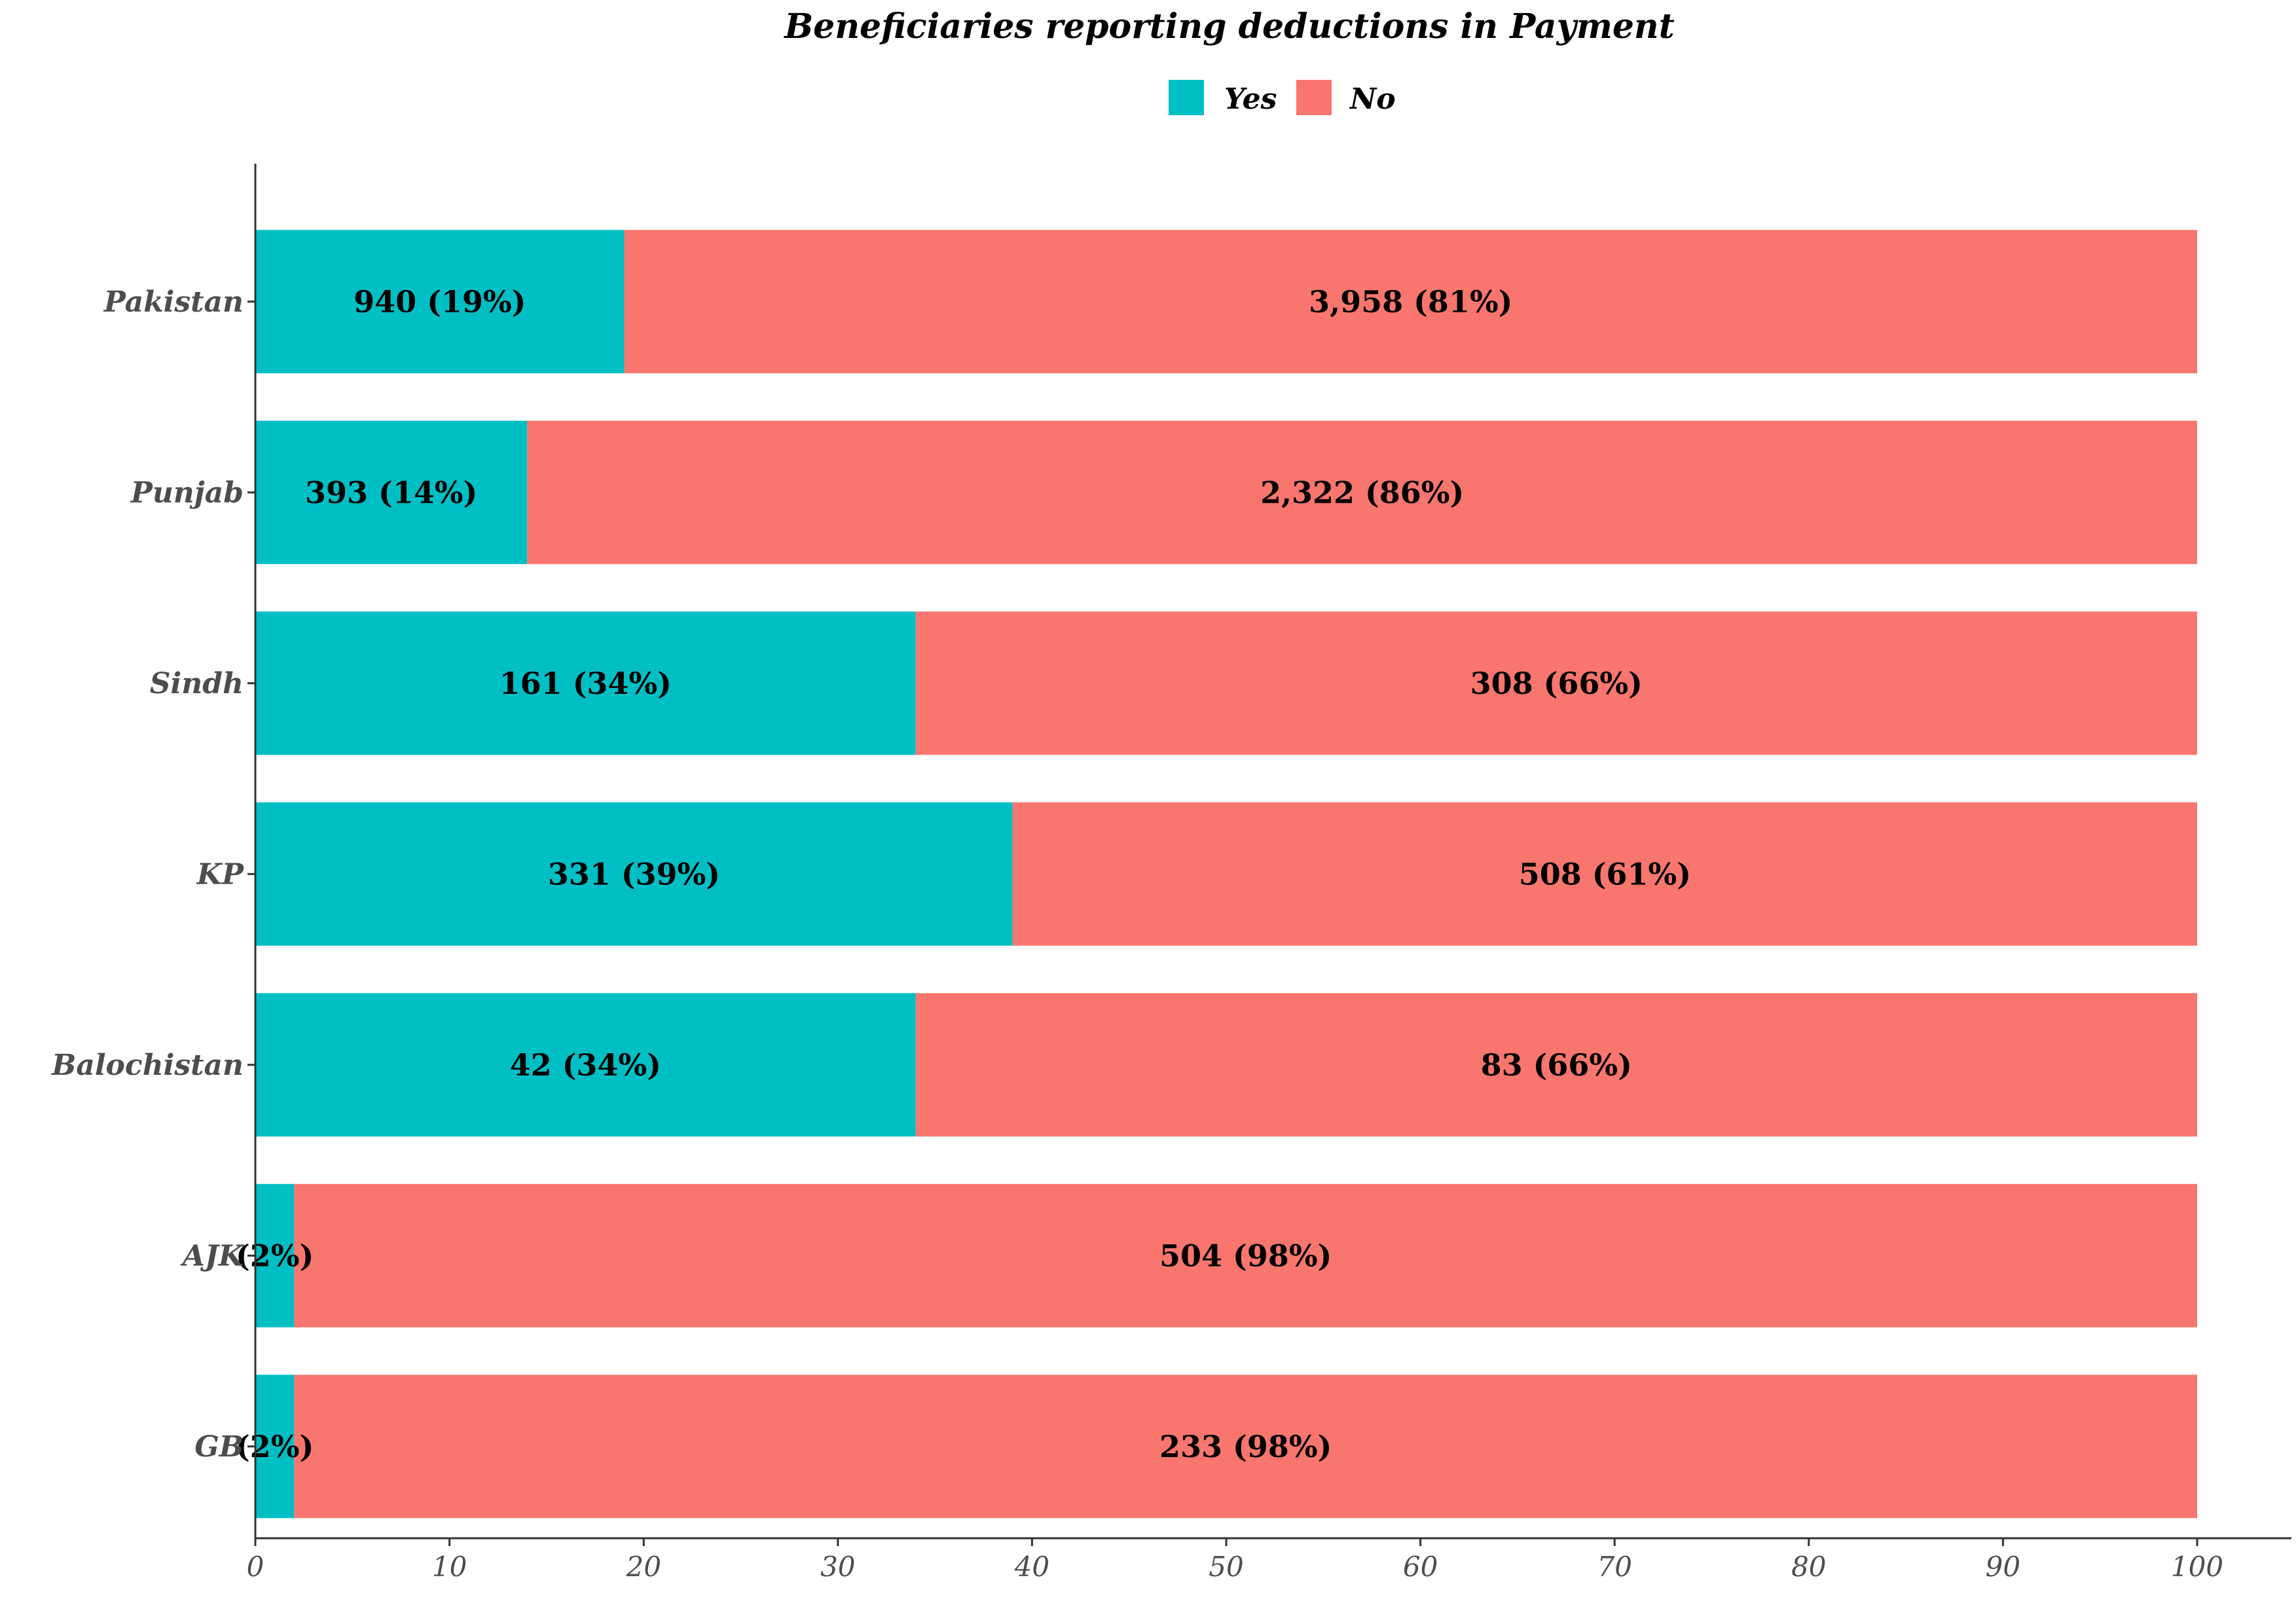 The image size is (2296, 1624). I want to click on category-label-balochistan: Balochistan, so click(147, 1065).